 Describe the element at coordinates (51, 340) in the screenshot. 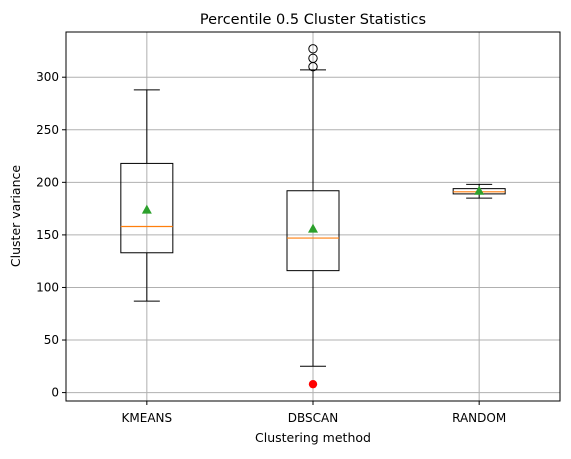

I see `y-tick-label: 50` at that location.